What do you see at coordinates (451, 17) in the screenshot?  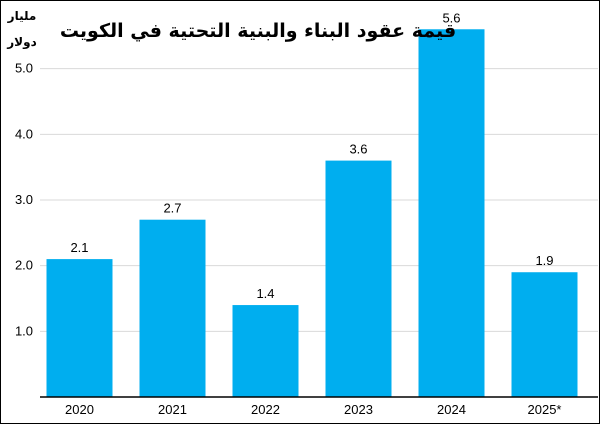 I see `data-label: 5.6` at bounding box center [451, 17].